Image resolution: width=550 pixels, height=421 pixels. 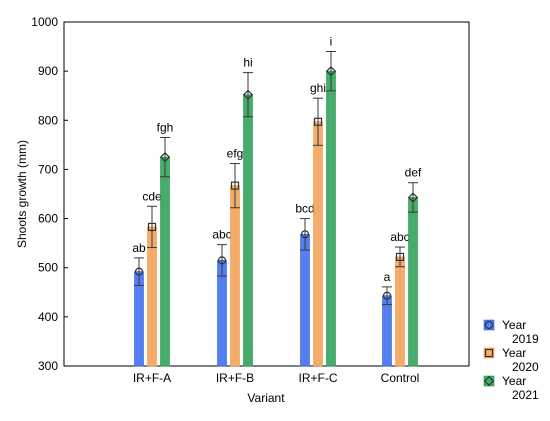 What do you see at coordinates (48, 366) in the screenshot?
I see `y-tick-label: 300` at bounding box center [48, 366].